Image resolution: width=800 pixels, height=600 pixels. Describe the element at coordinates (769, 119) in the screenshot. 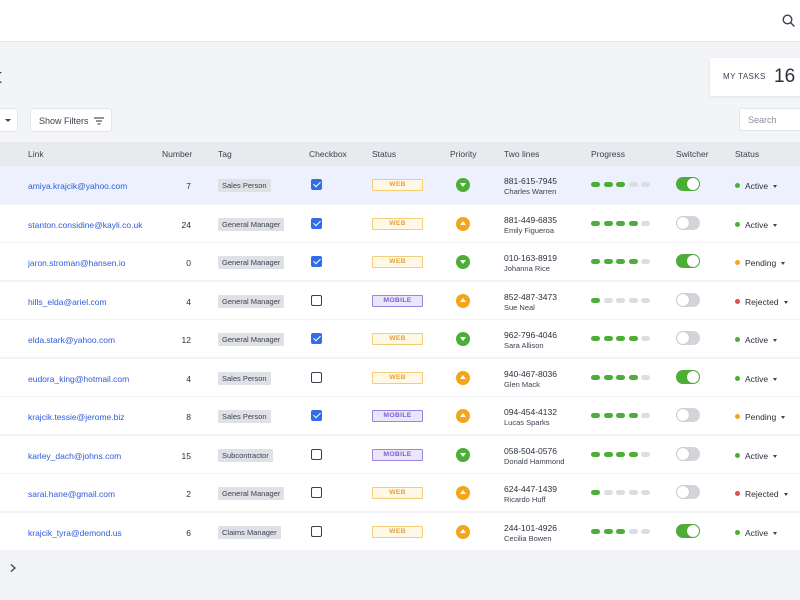

I see `search-input` at that location.